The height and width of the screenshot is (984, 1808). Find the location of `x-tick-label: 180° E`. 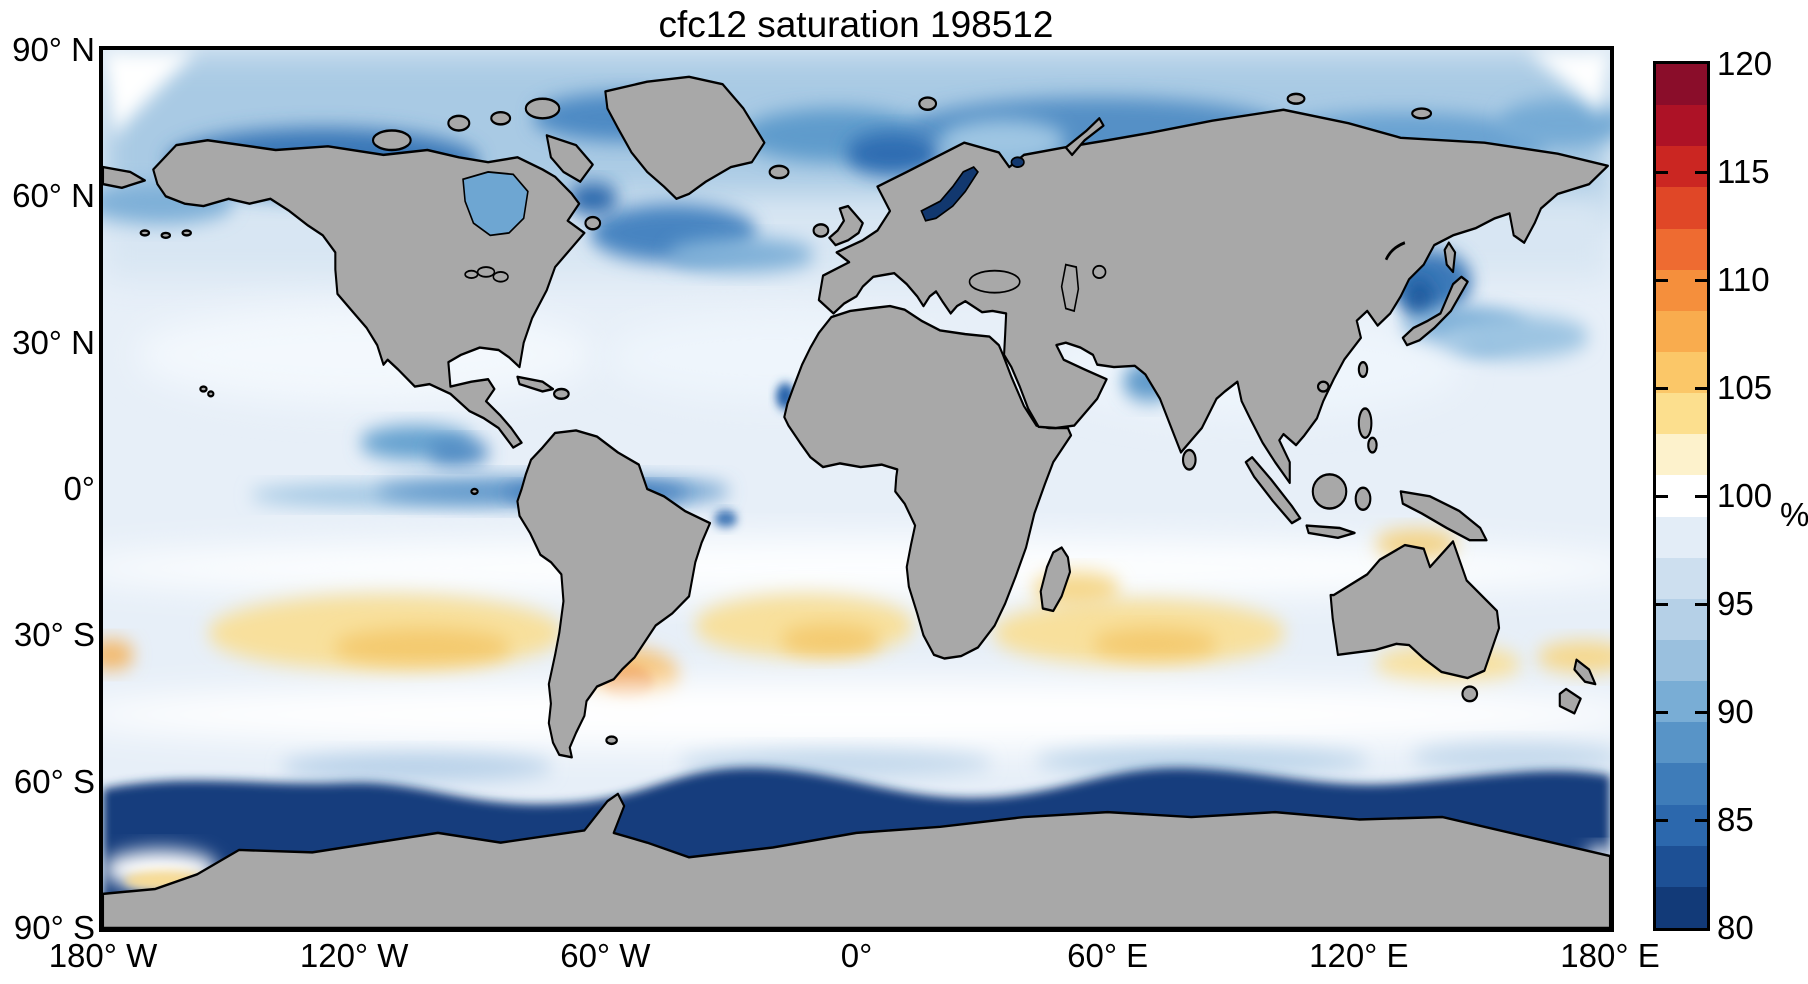

x-tick-label: 180° E is located at coordinates (1610, 955).